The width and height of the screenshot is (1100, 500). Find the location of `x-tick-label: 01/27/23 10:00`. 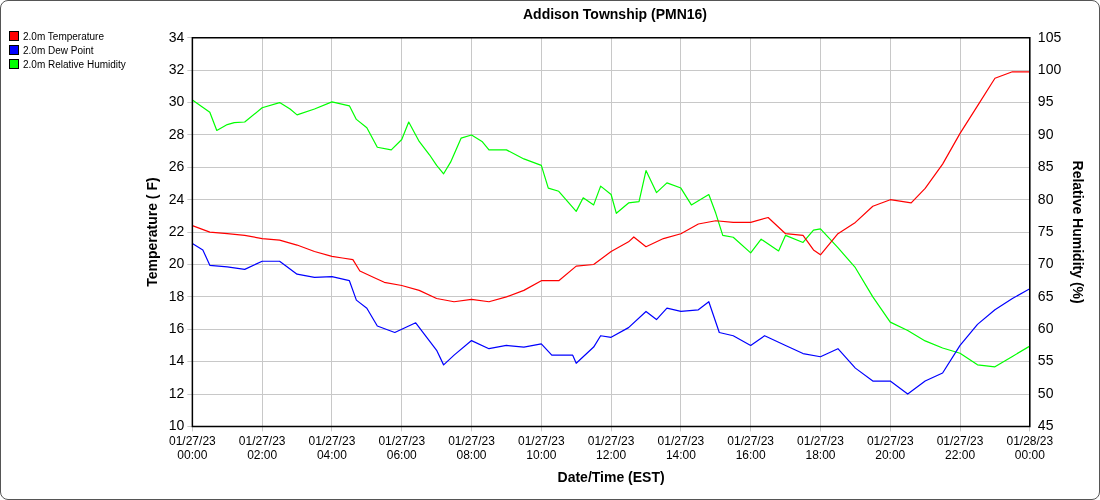

x-tick-label: 01/27/23 10:00 is located at coordinates (541, 448).